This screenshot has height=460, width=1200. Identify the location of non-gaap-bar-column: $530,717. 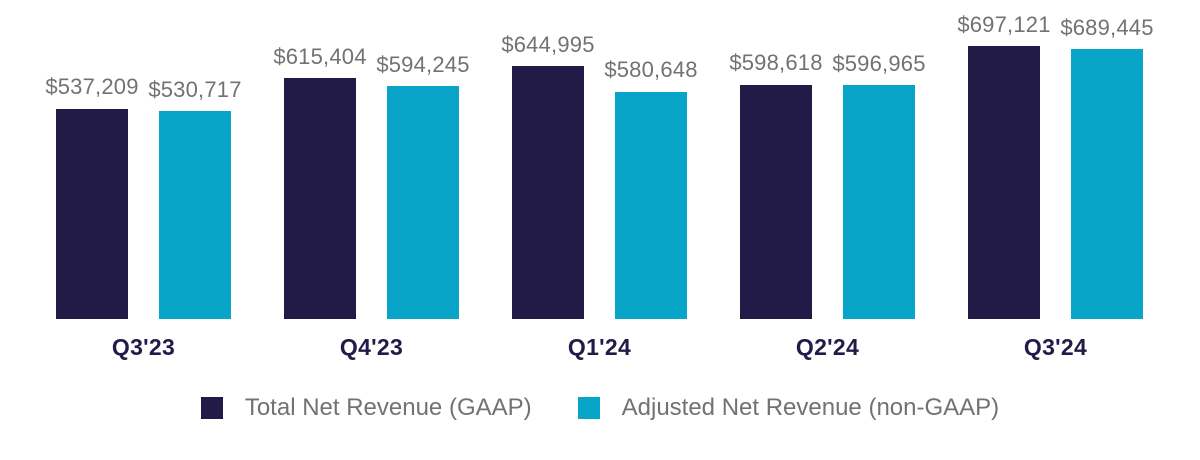
(194, 198).